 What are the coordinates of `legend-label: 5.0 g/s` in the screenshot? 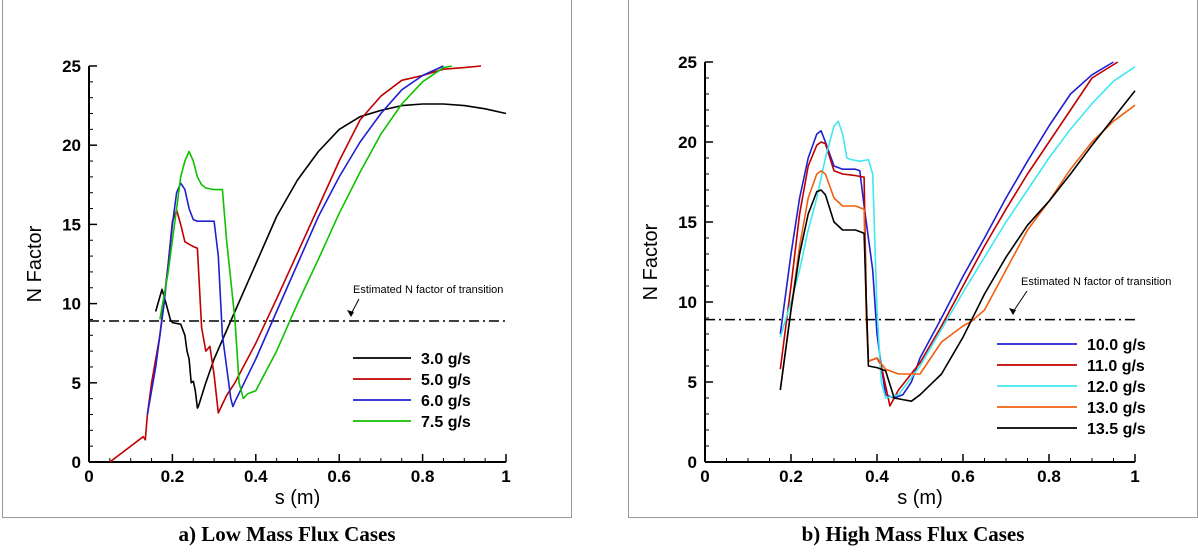 It's located at (446, 380).